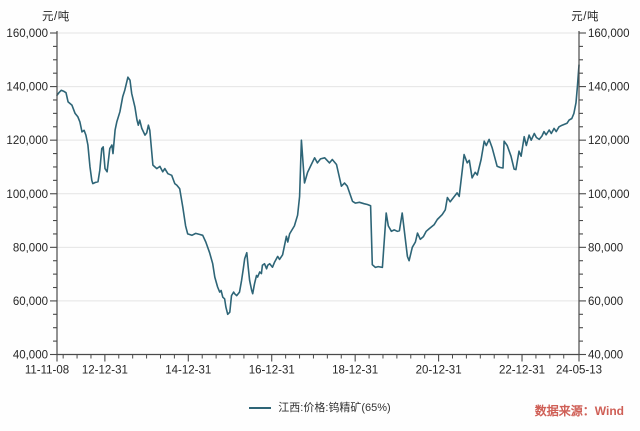 The width and height of the screenshot is (640, 431). What do you see at coordinates (30, 302) in the screenshot?
I see `y-tick-label-left: 60,000` at bounding box center [30, 302].